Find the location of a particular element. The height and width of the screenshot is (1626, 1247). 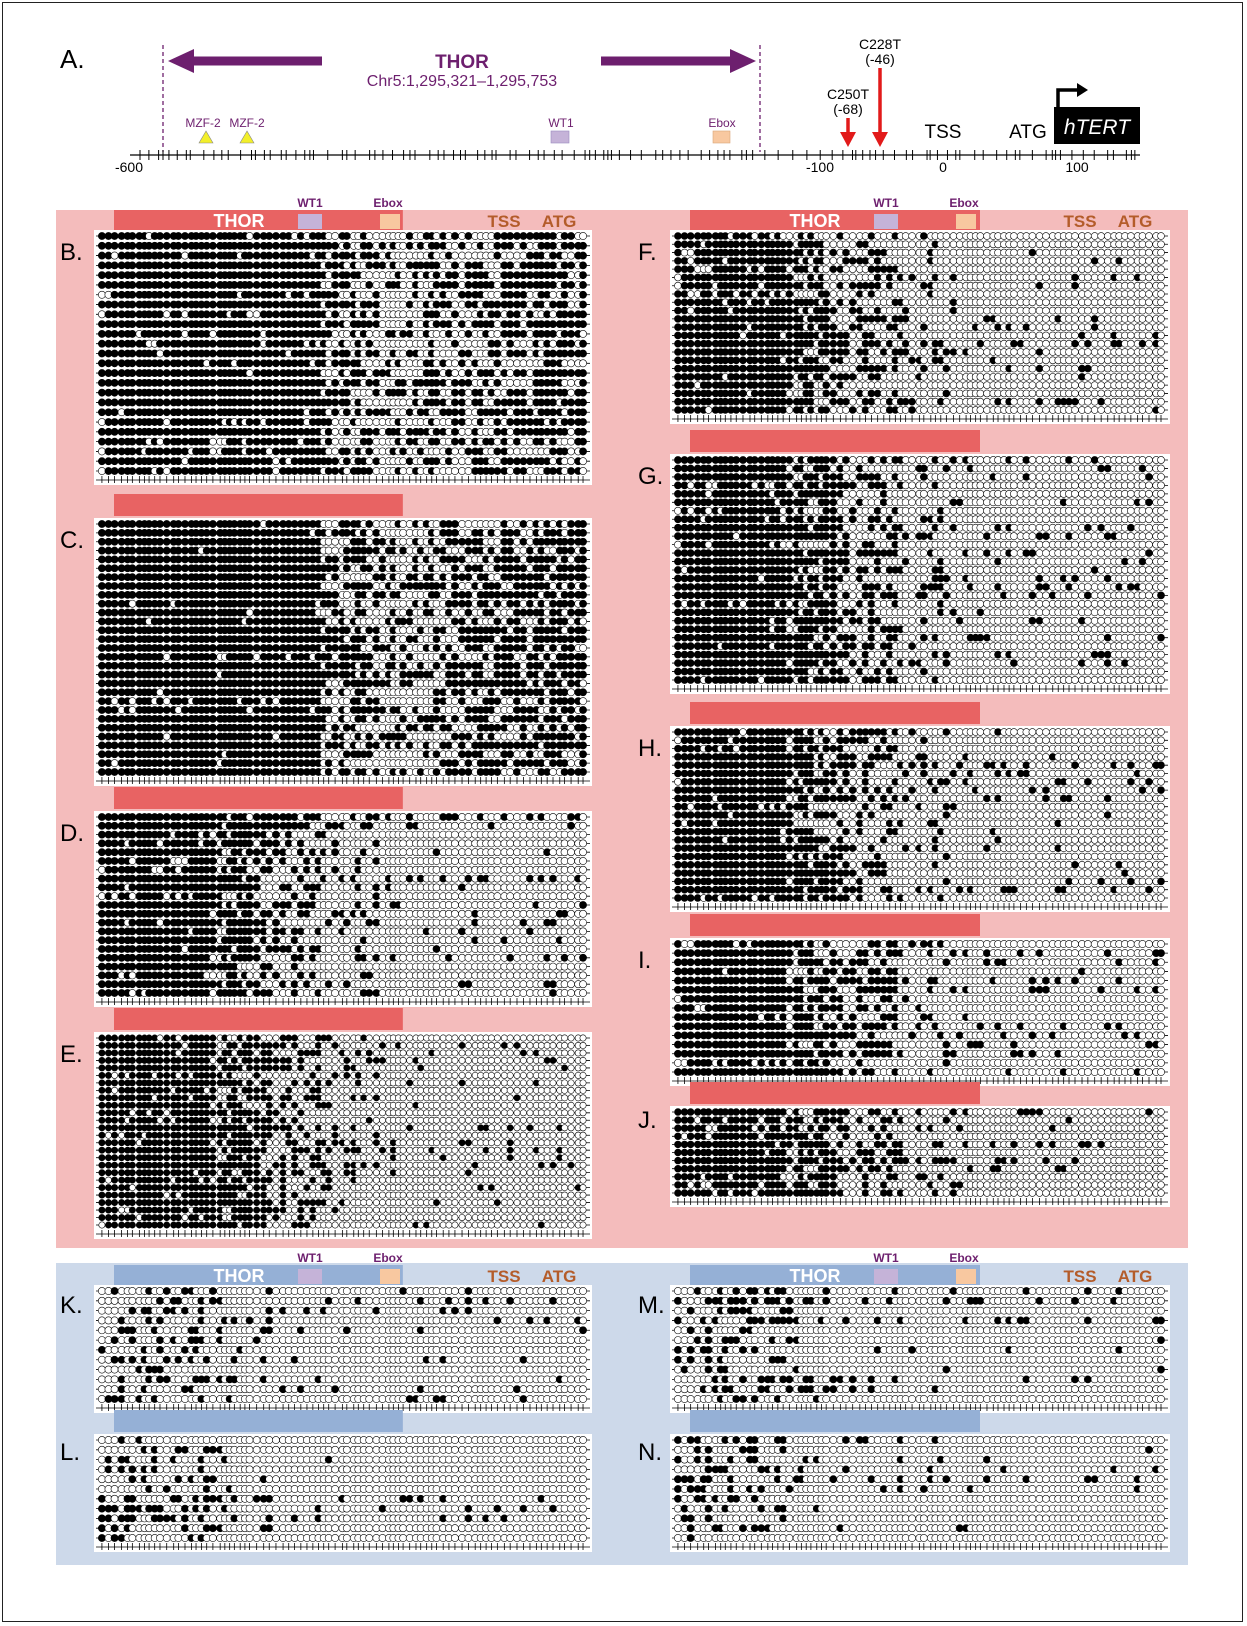

panel-label: J. is located at coordinates (647, 1120).